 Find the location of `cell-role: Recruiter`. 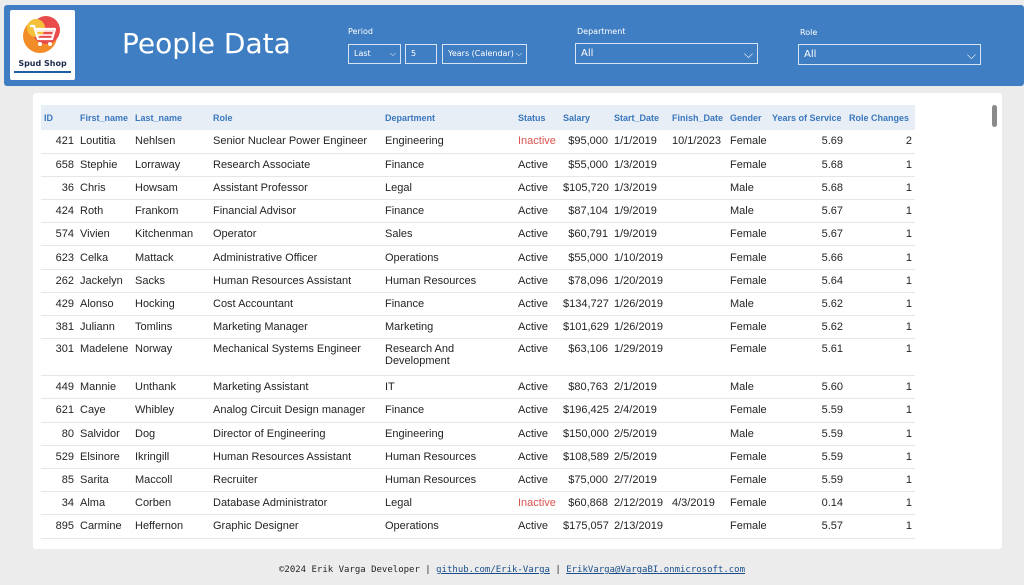

cell-role: Recruiter is located at coordinates (296, 480).